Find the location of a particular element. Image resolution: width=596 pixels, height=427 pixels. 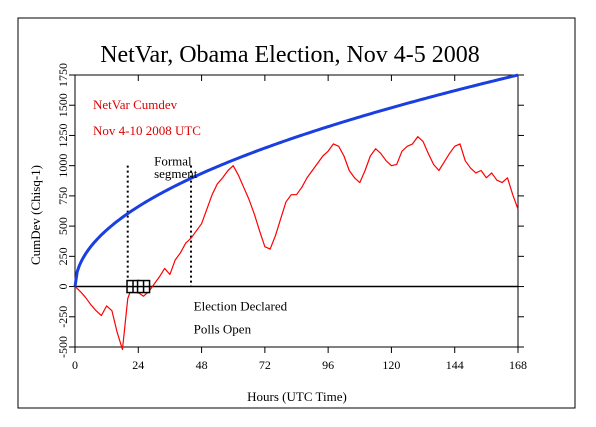

y-tick-label: 1500 is located at coordinates (63, 105).